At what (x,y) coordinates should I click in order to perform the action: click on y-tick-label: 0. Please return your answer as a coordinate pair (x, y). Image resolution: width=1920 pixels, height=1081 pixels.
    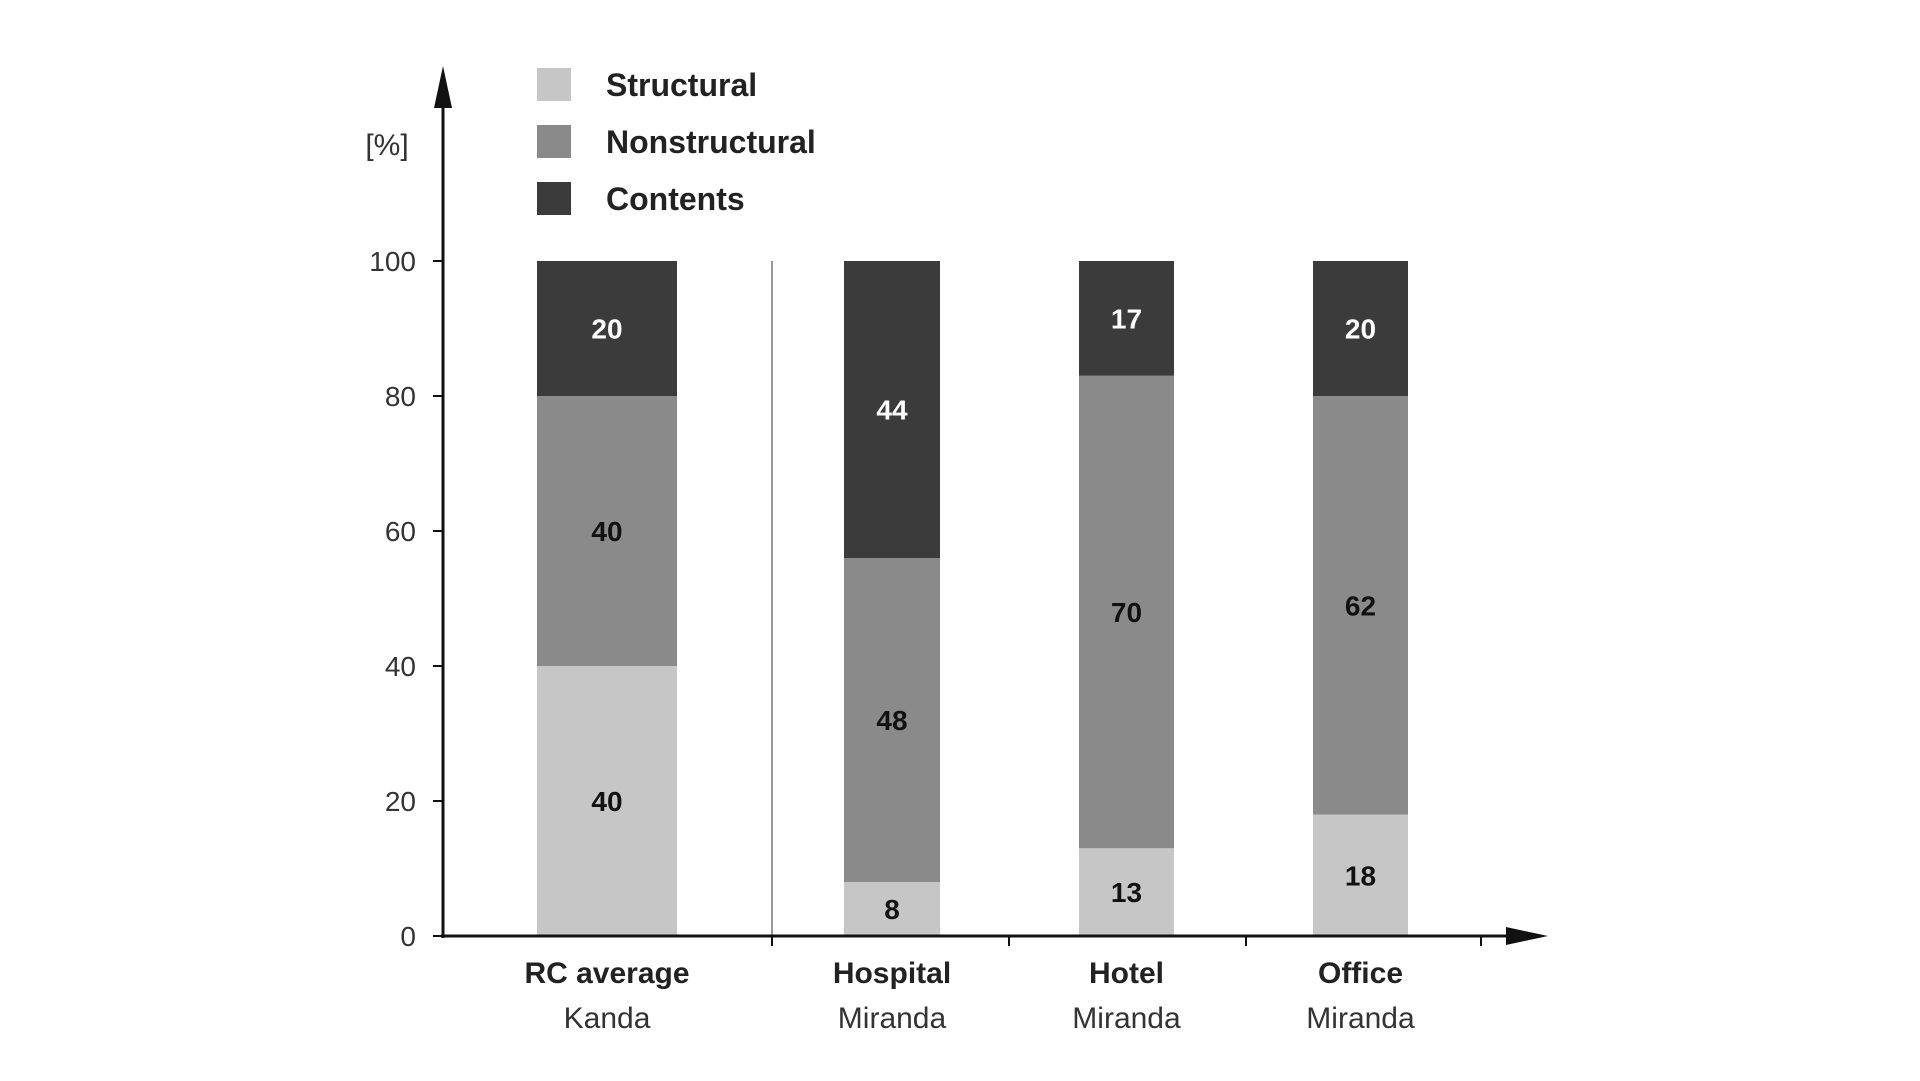
    Looking at the image, I should click on (408, 936).